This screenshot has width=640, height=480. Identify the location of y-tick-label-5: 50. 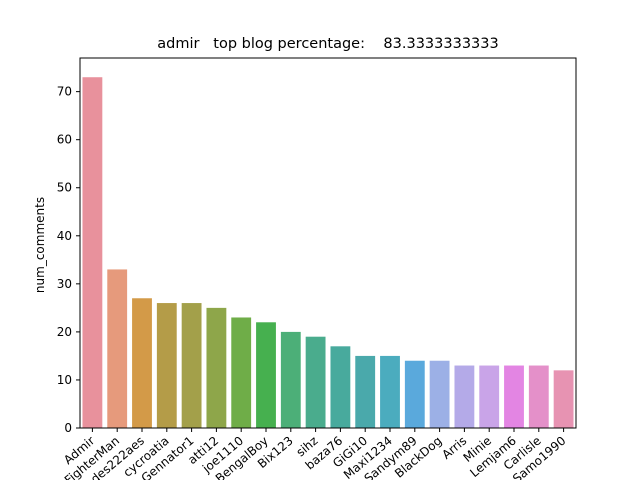
(64, 188).